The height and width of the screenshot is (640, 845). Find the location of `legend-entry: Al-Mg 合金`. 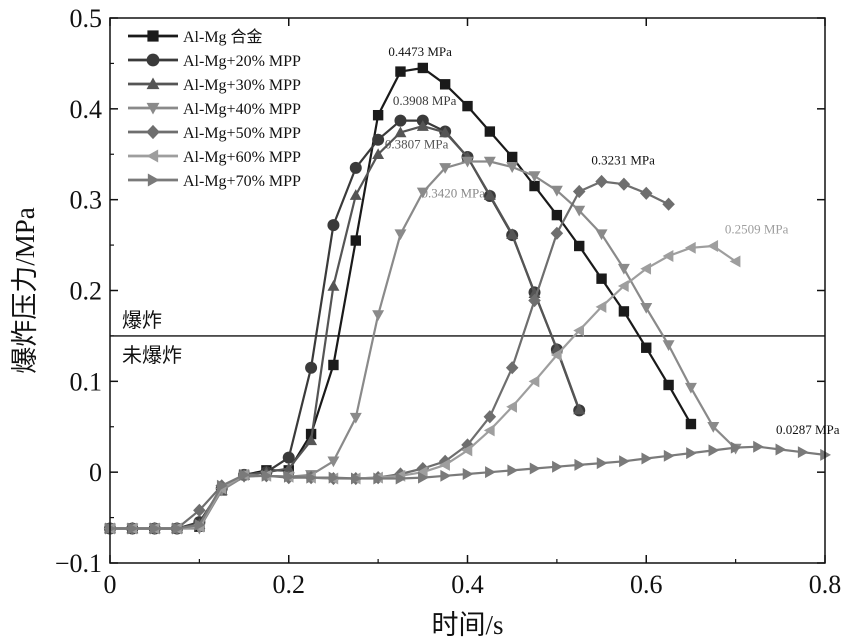

legend-entry: Al-Mg 合金 is located at coordinates (195, 37).